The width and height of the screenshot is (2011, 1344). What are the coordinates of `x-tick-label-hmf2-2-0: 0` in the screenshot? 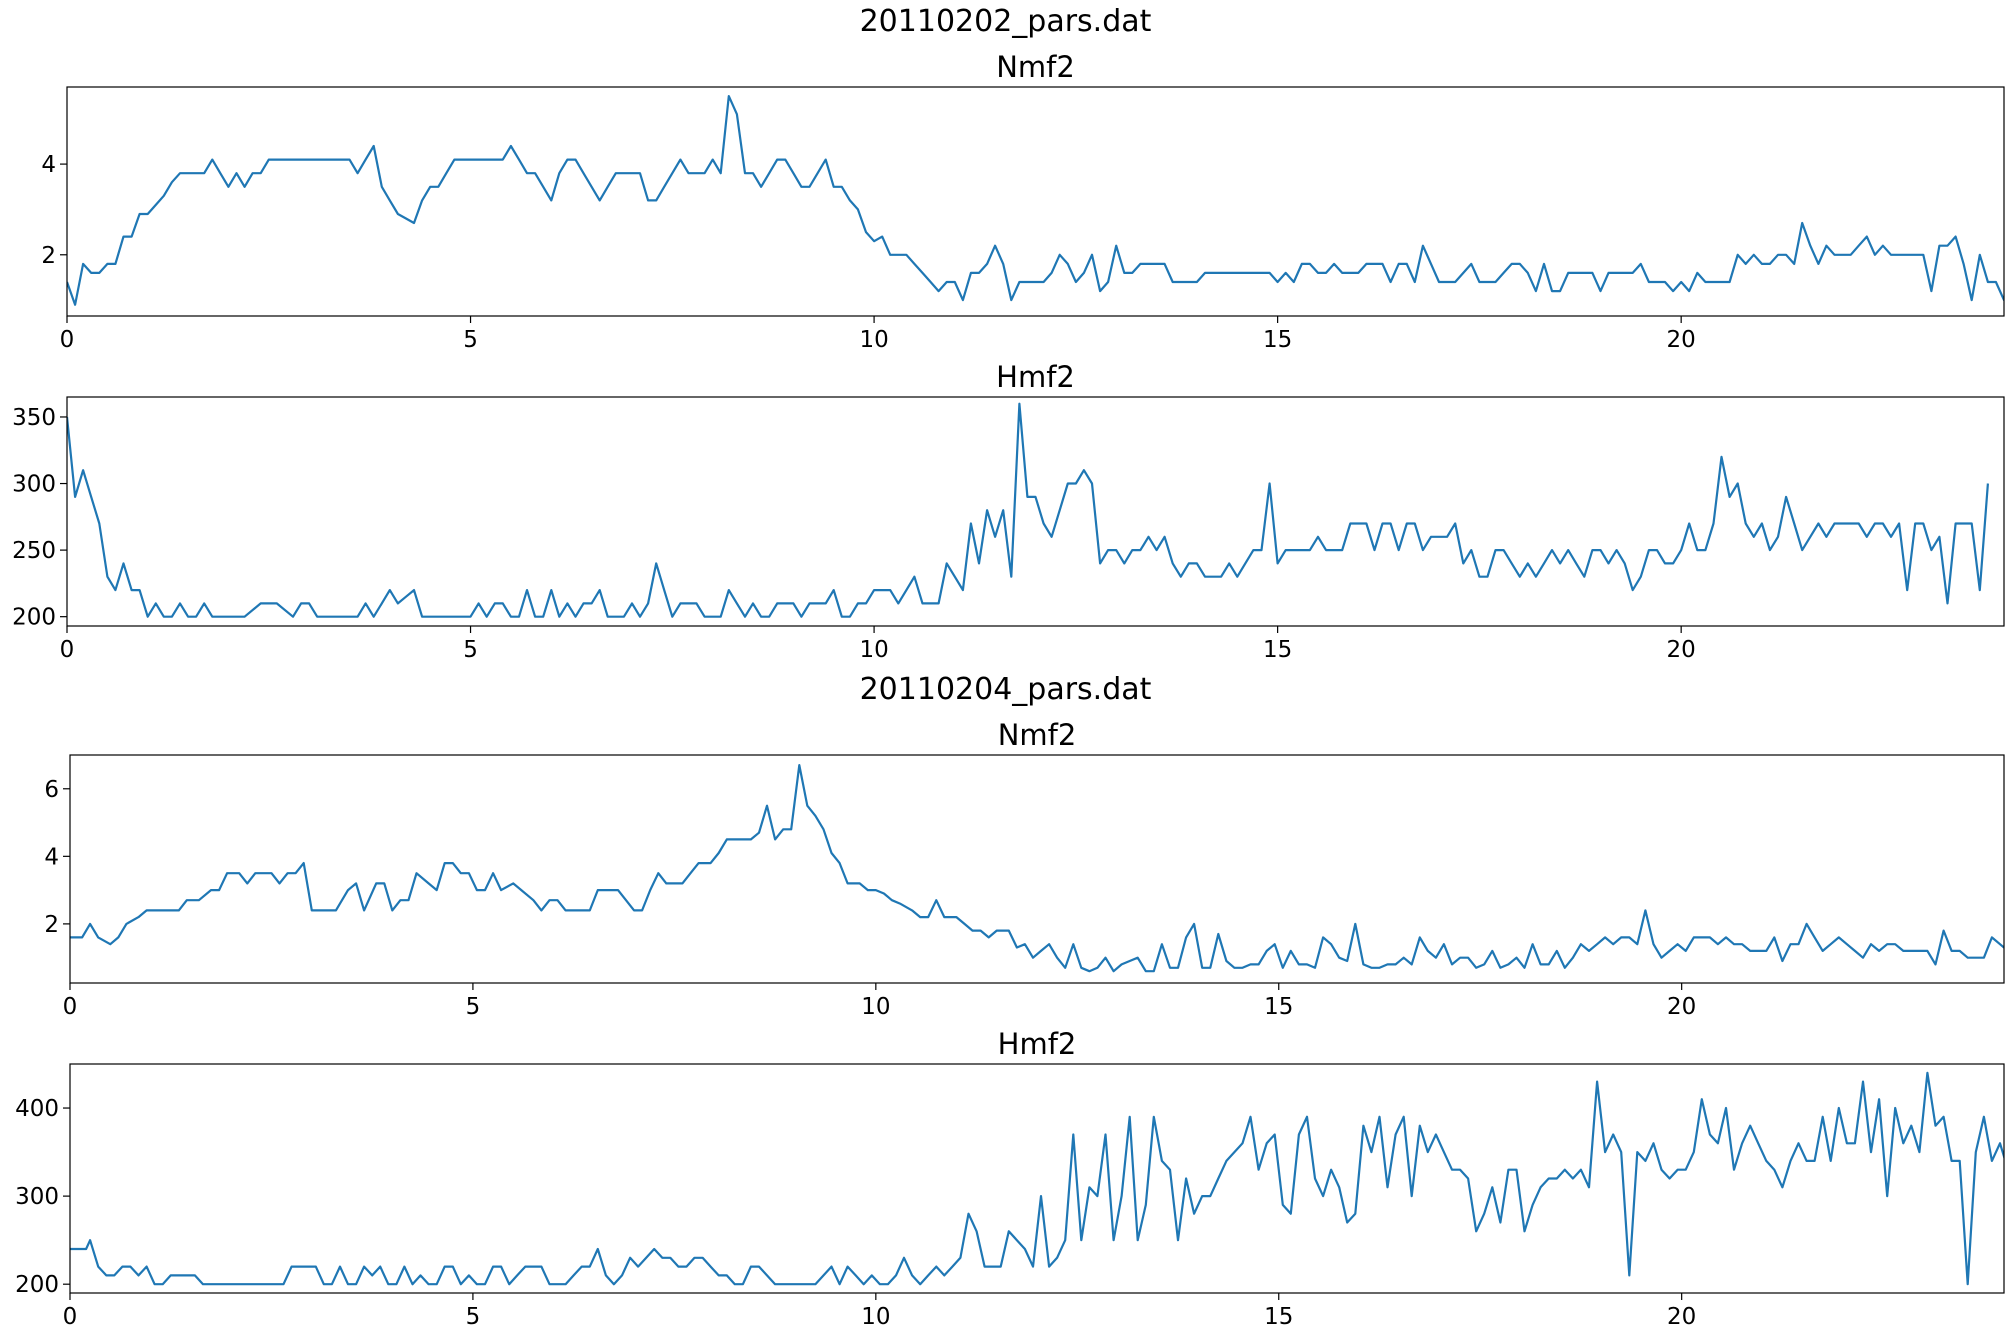 It's located at (70, 1317).